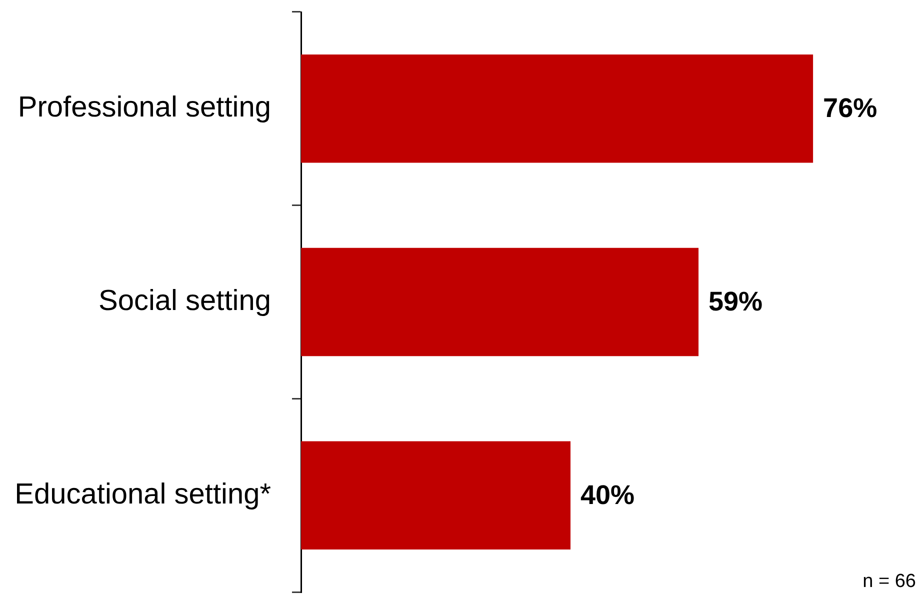 The image size is (924, 594). What do you see at coordinates (184, 301) in the screenshot?
I see `y-tick-label: Social setting` at bounding box center [184, 301].